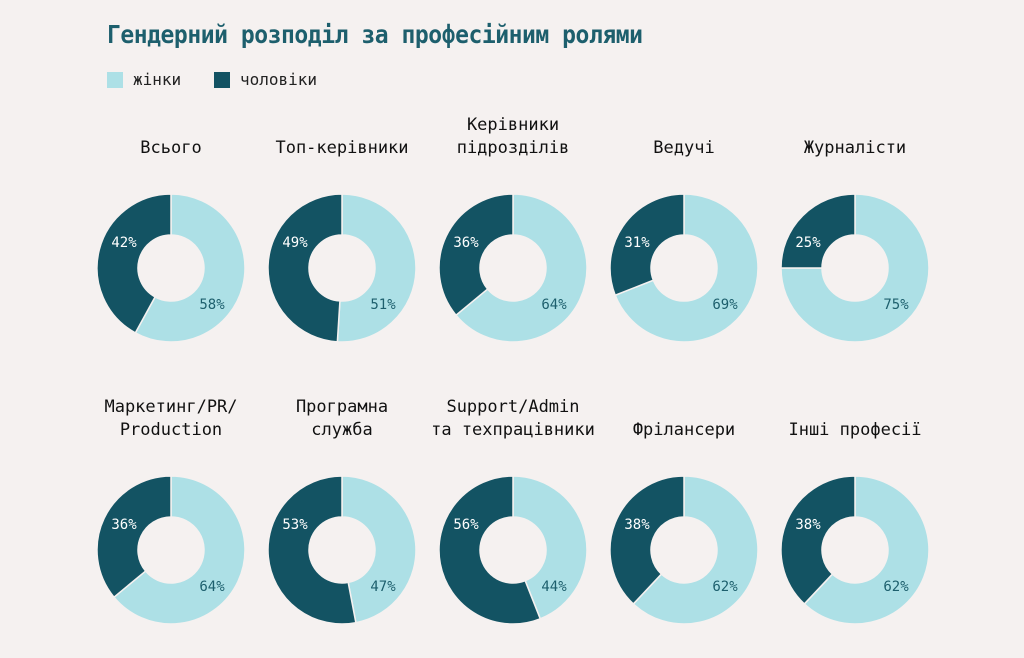  What do you see at coordinates (295, 525) in the screenshot?
I see `label-men: 53%` at bounding box center [295, 525].